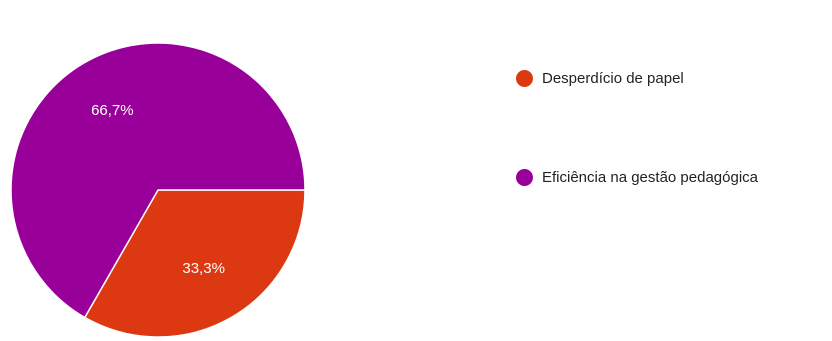 The width and height of the screenshot is (832, 341). Describe the element at coordinates (524, 78) in the screenshot. I see `legend-swatch-desperdicio-de-papel` at that location.